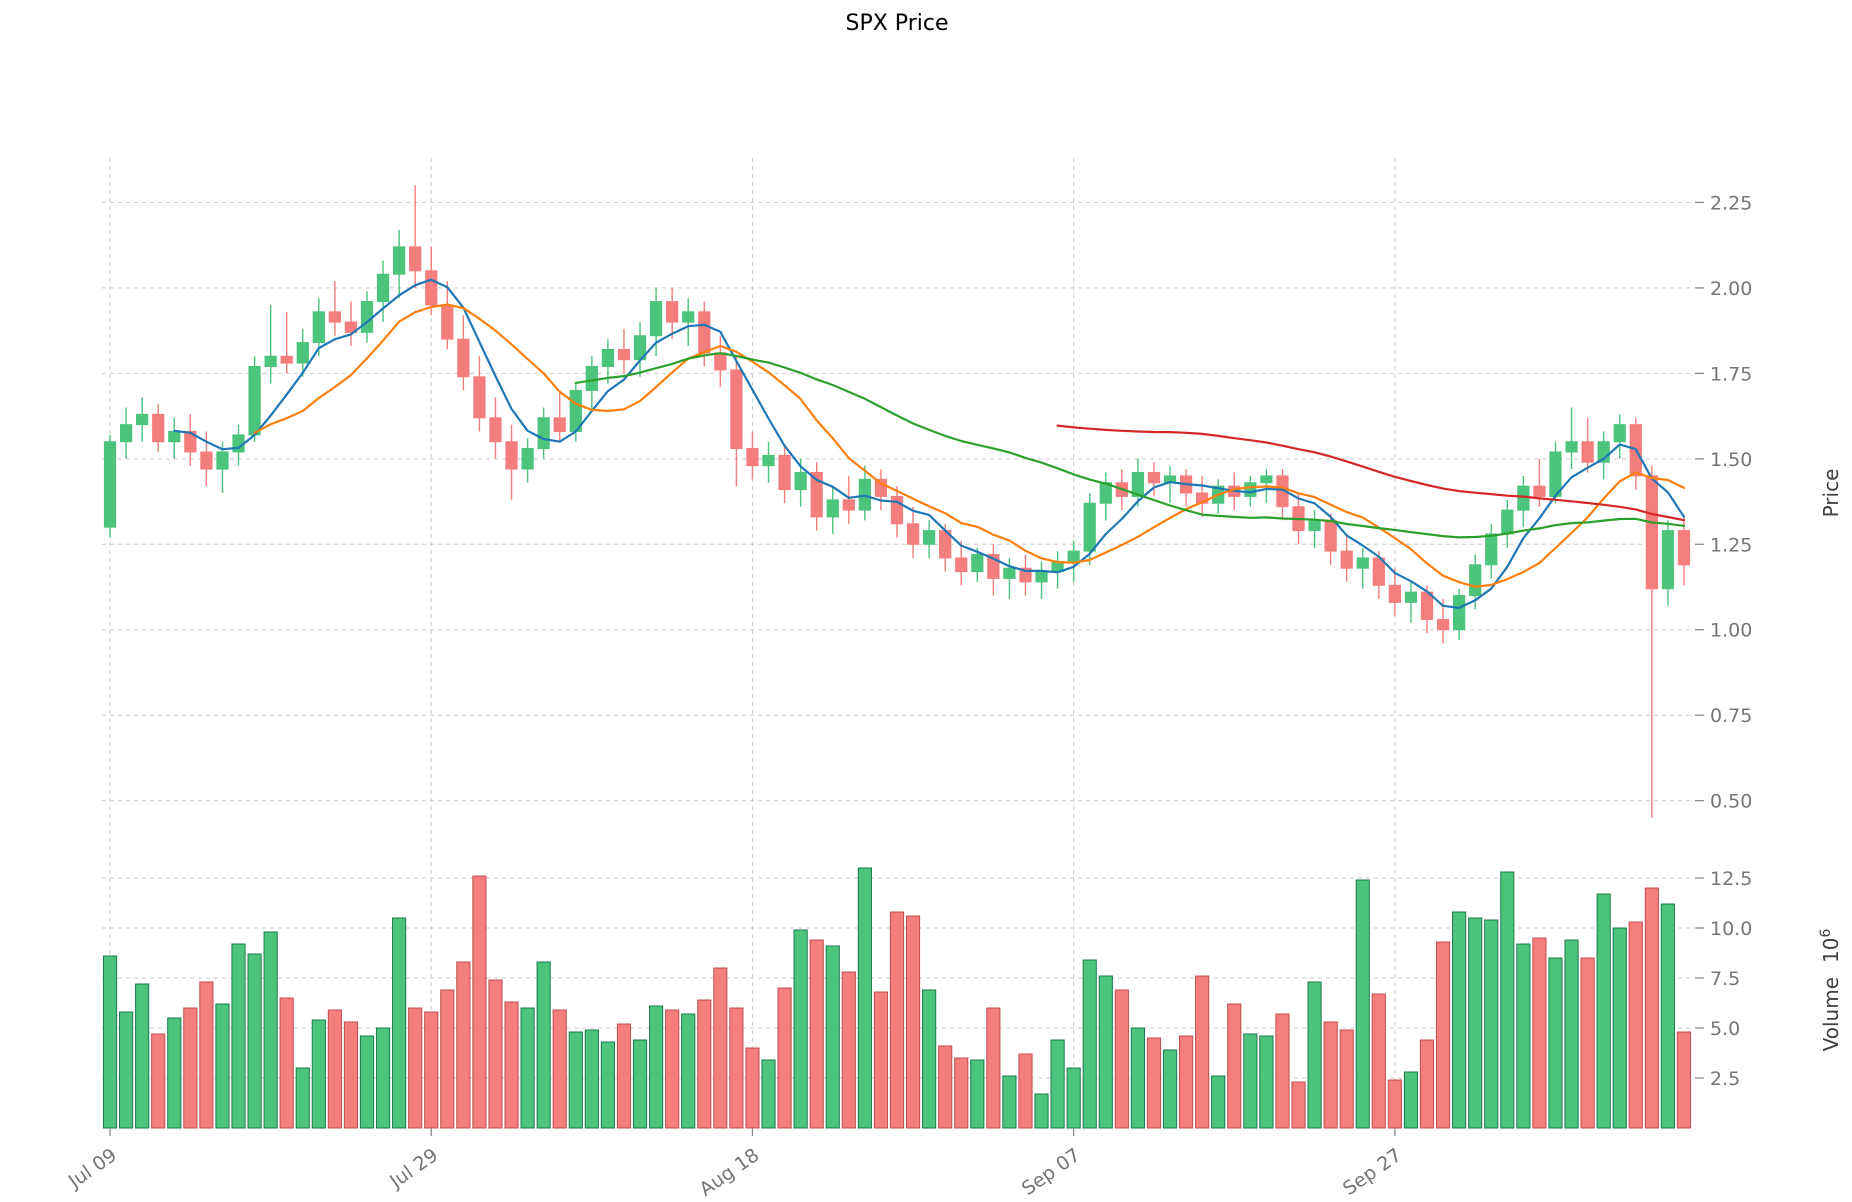  What do you see at coordinates (1826, 933) in the screenshot?
I see `volume-axis-unit-exponent: 6` at bounding box center [1826, 933].